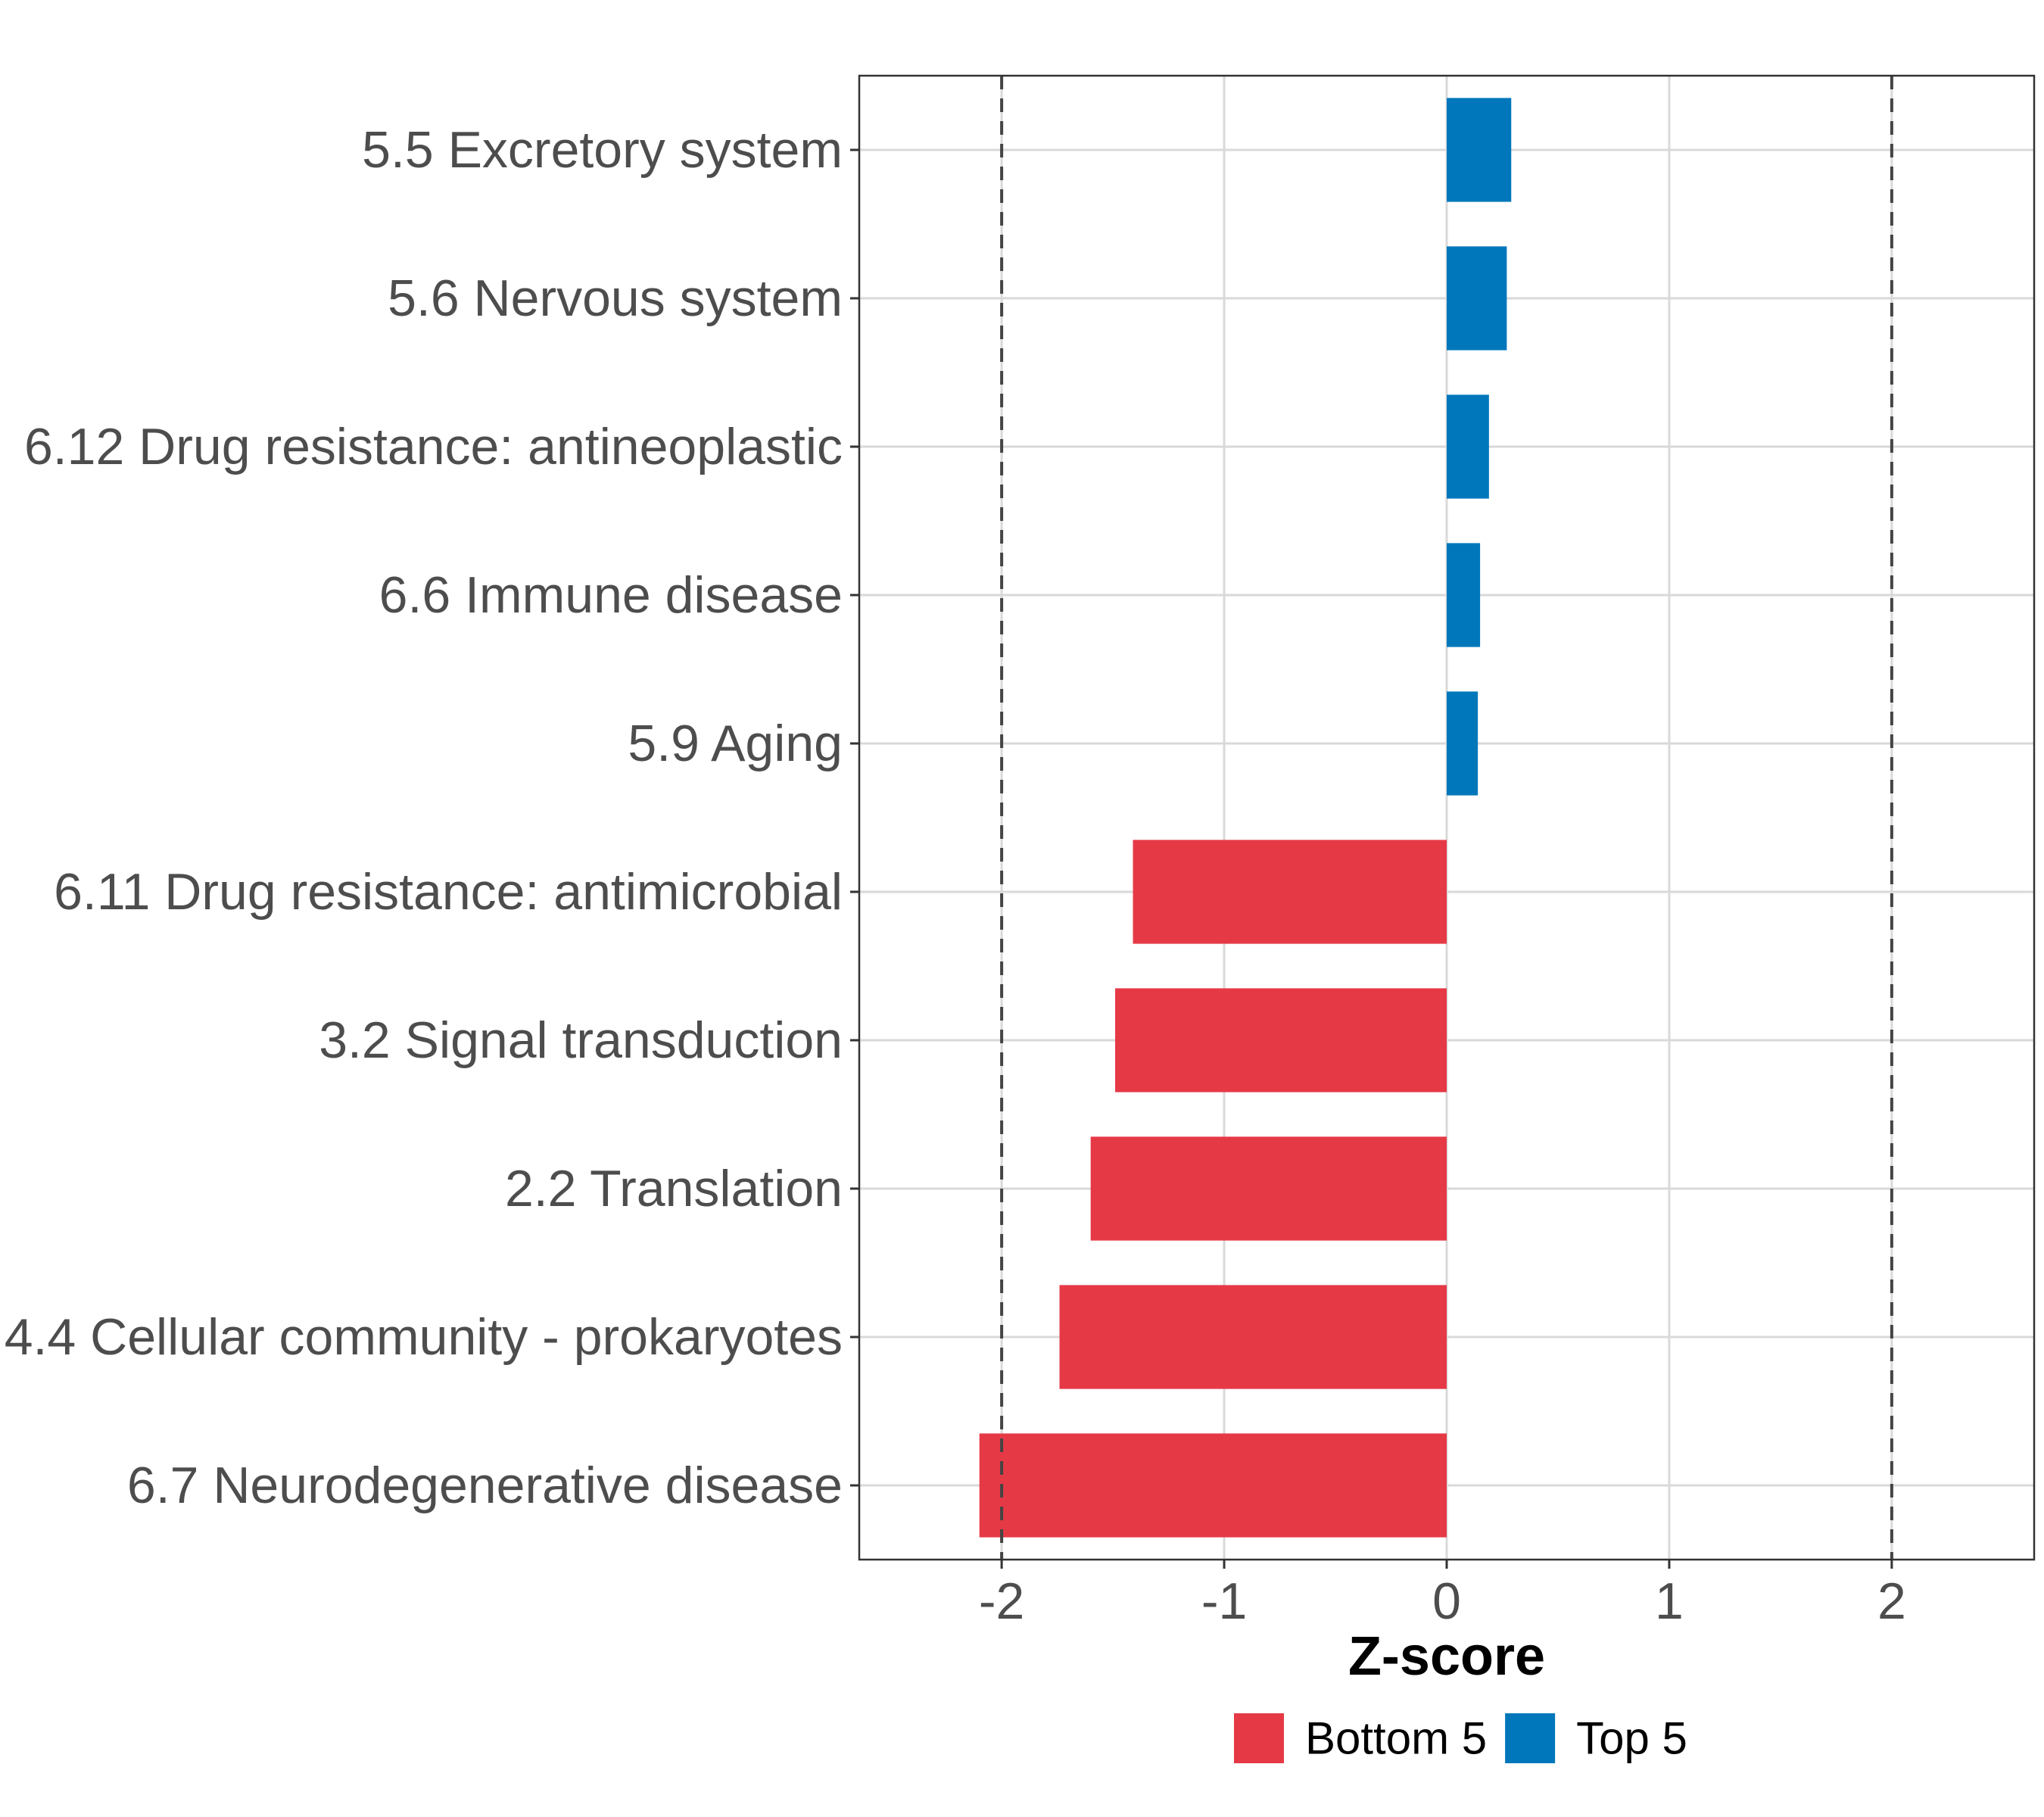 The height and width of the screenshot is (1817, 2044). What do you see at coordinates (1396, 1738) in the screenshot?
I see `legend-label: Bottom 5` at bounding box center [1396, 1738].